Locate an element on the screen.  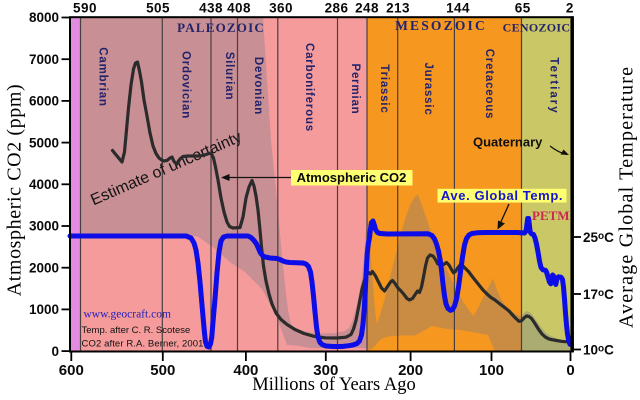
svg-text: 25oC is located at coordinates (598, 237).